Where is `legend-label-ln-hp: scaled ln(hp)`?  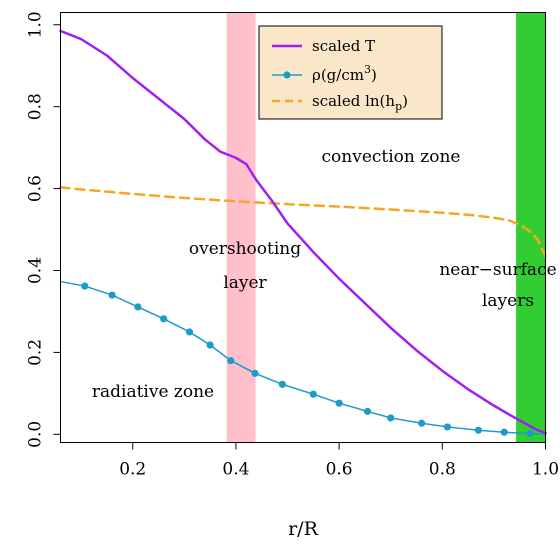 legend-label-ln-hp: scaled ln(hp) is located at coordinates (360, 102).